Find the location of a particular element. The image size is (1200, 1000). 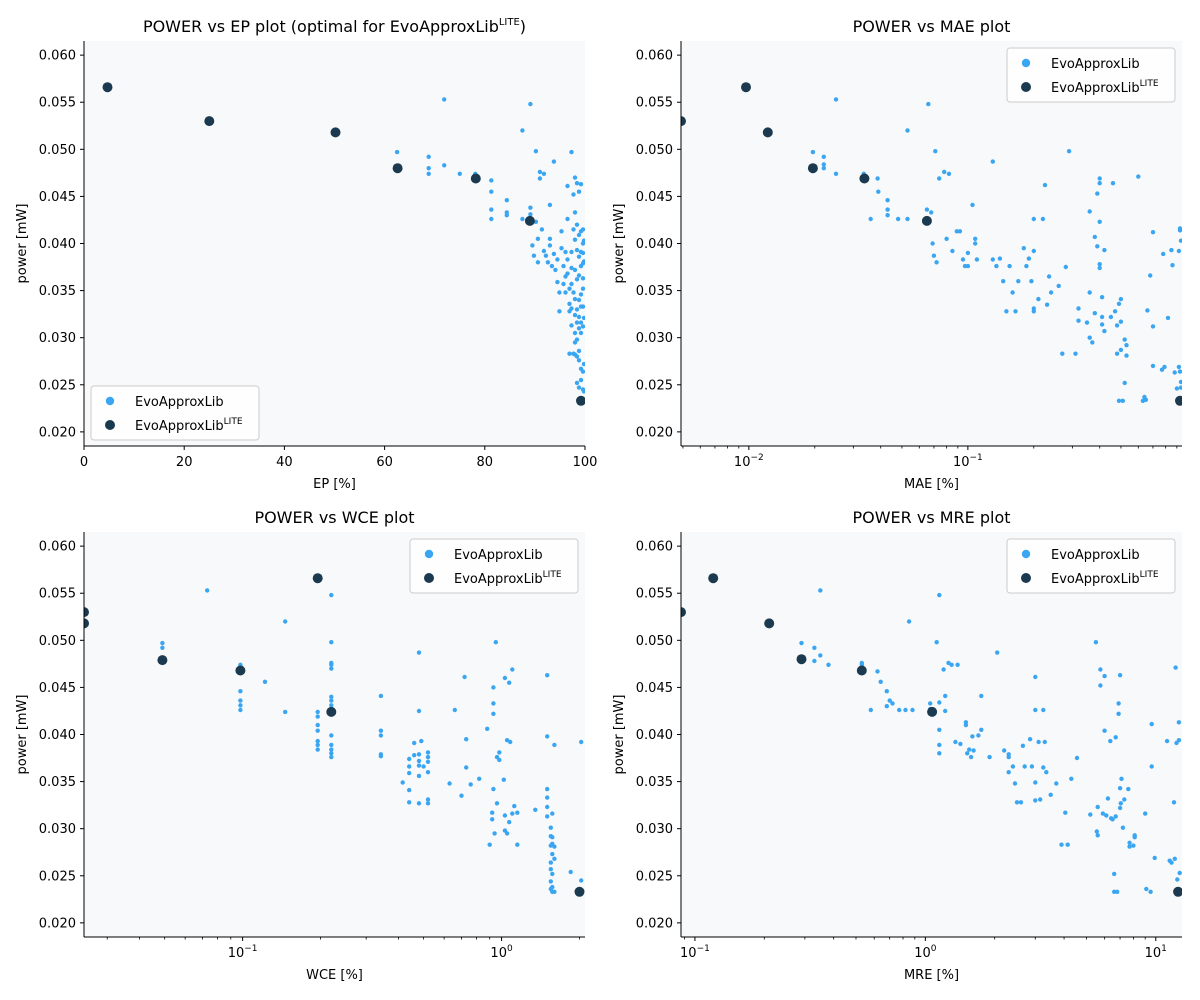

x-tick-label: 10¹ is located at coordinates (1156, 952).